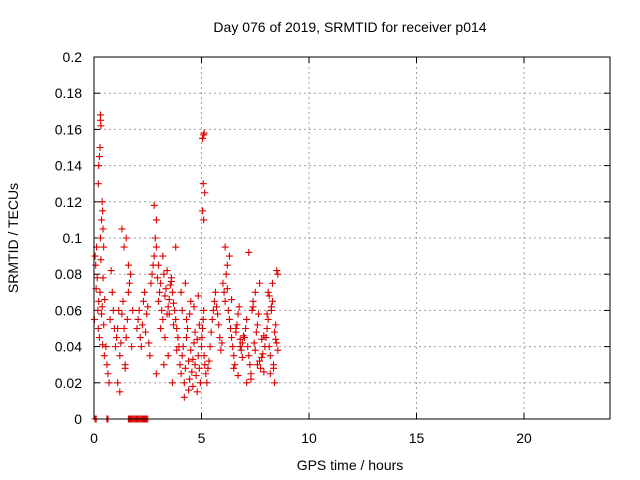 This screenshot has height=480, width=640. What do you see at coordinates (68, 202) in the screenshot?
I see `y-tick-label: 0.12` at bounding box center [68, 202].